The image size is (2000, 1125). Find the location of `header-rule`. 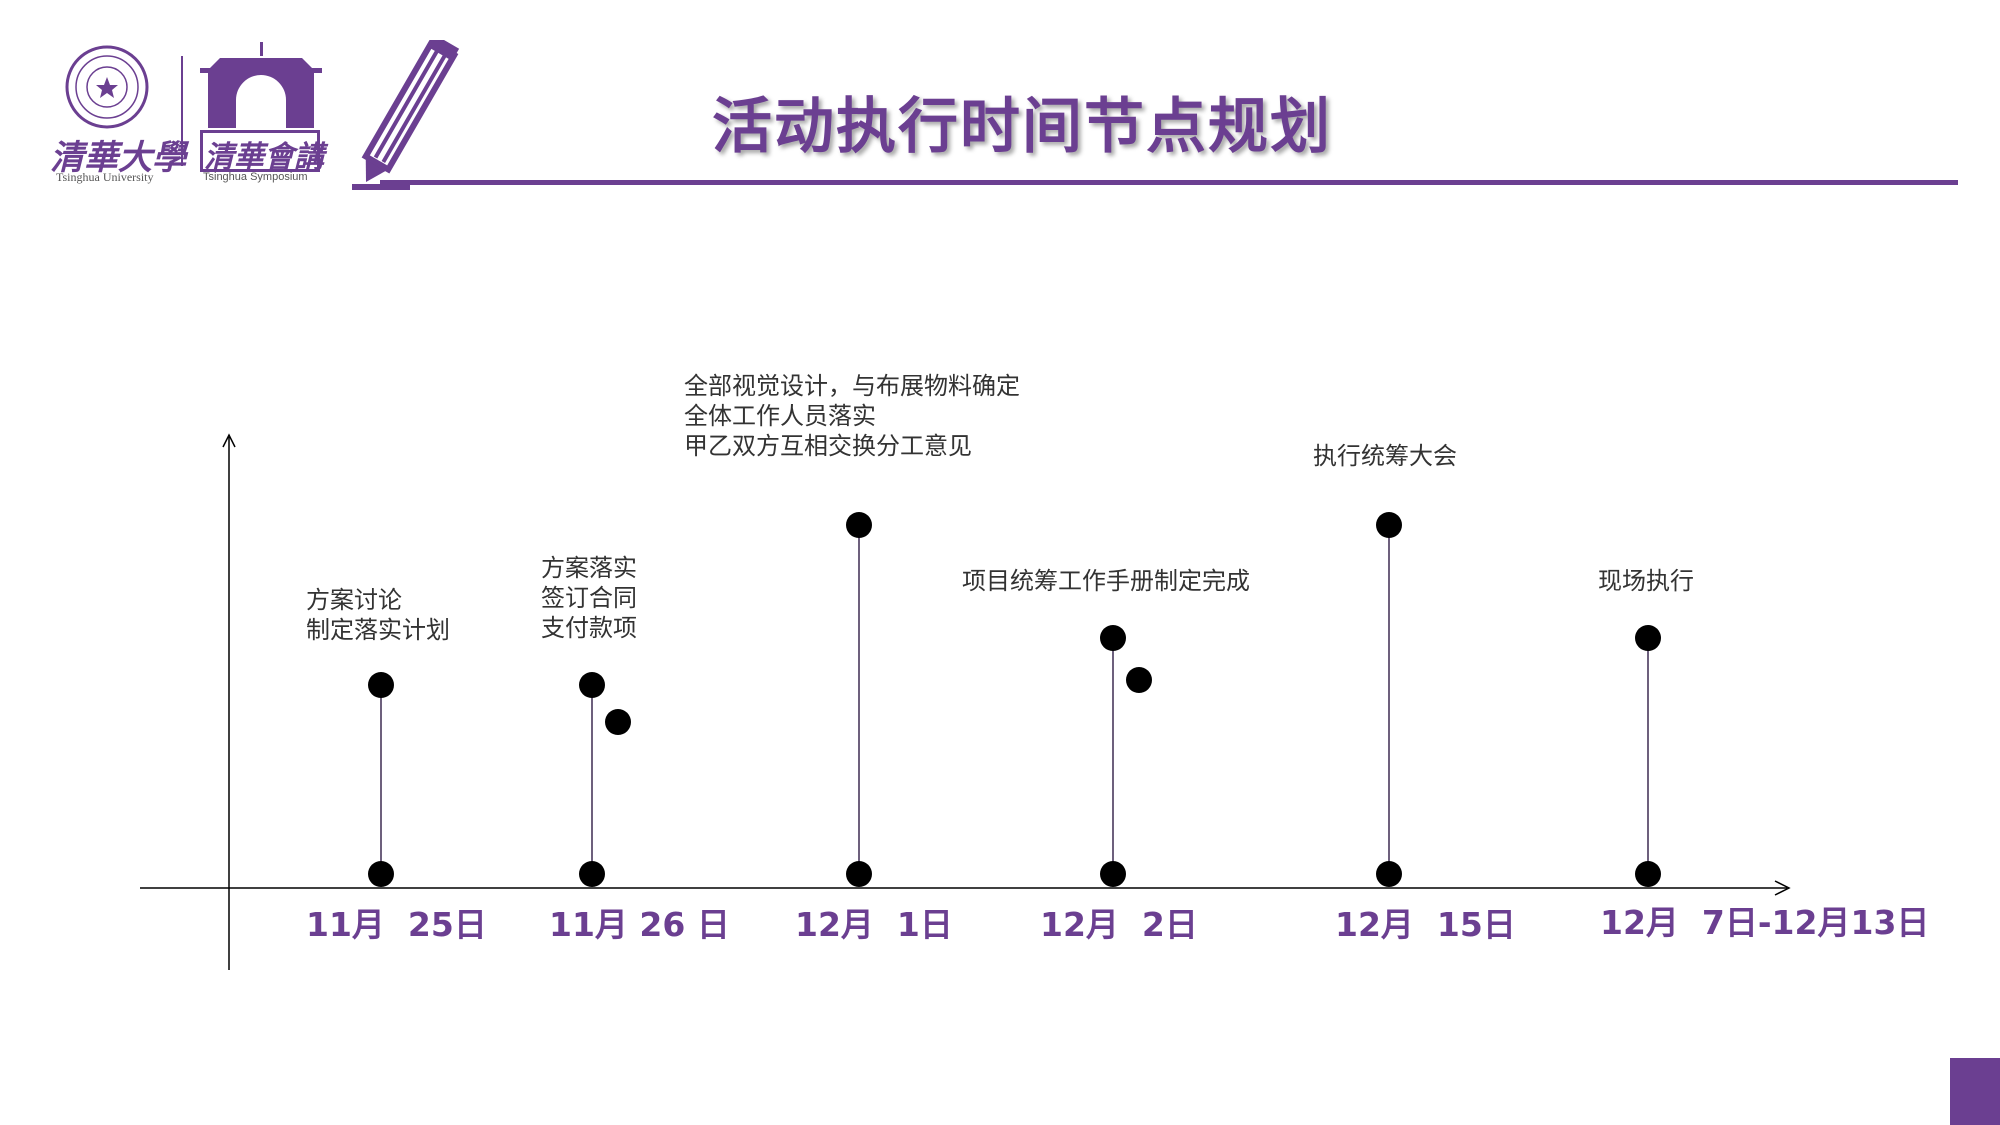

header-rule is located at coordinates (1169, 182).